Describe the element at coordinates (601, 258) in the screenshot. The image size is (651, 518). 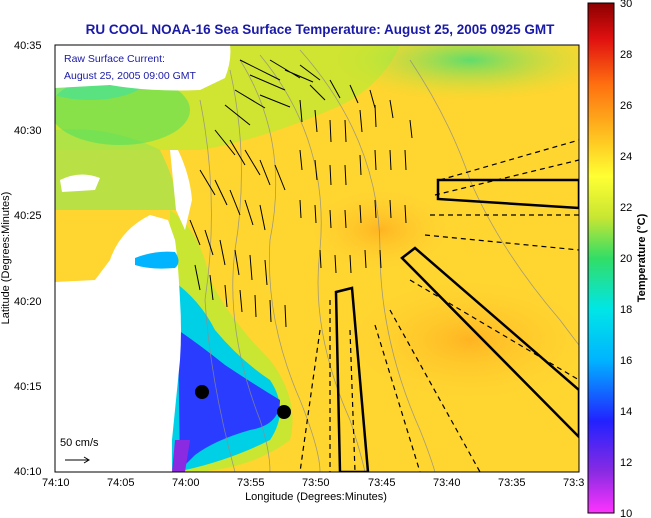
I see `colorbar` at that location.